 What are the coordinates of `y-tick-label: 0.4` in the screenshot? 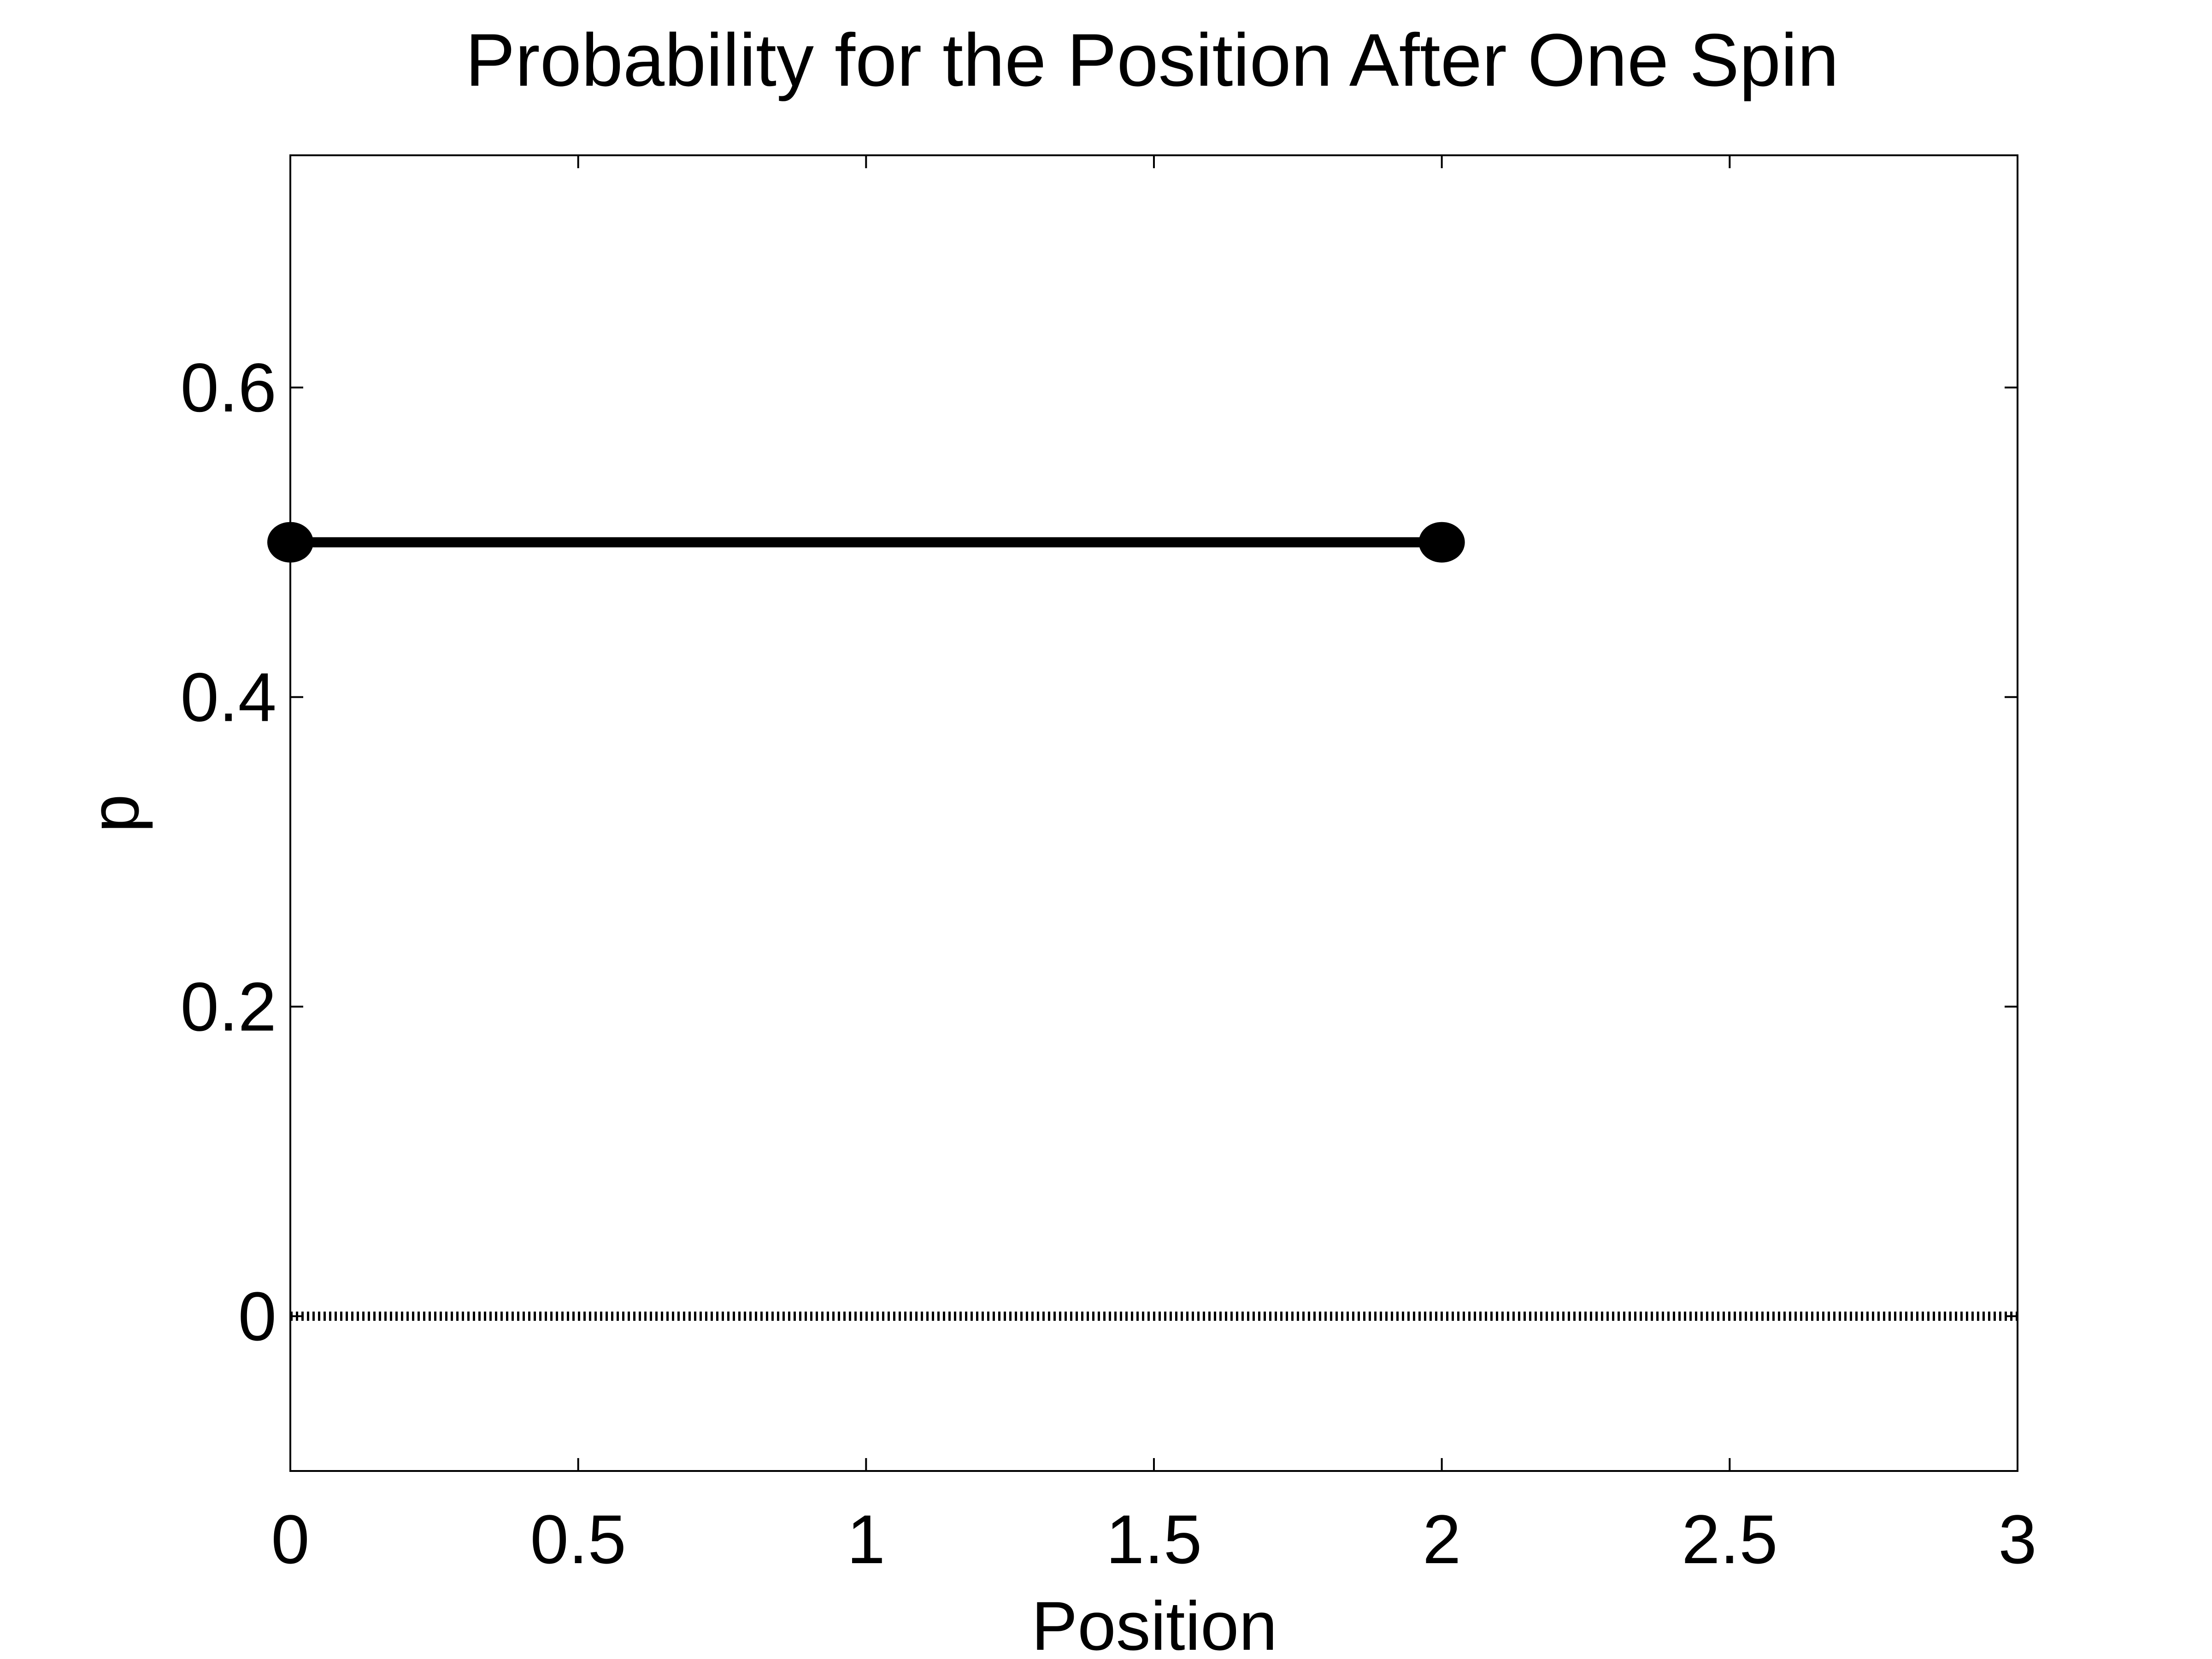 It's located at (228, 697).